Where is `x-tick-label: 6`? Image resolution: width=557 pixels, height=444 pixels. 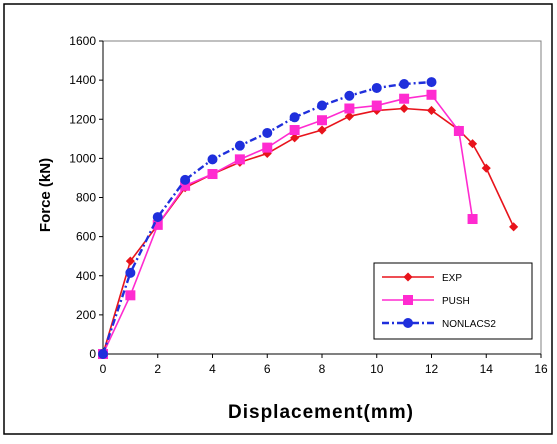 x-tick-label: 6 is located at coordinates (267, 369).